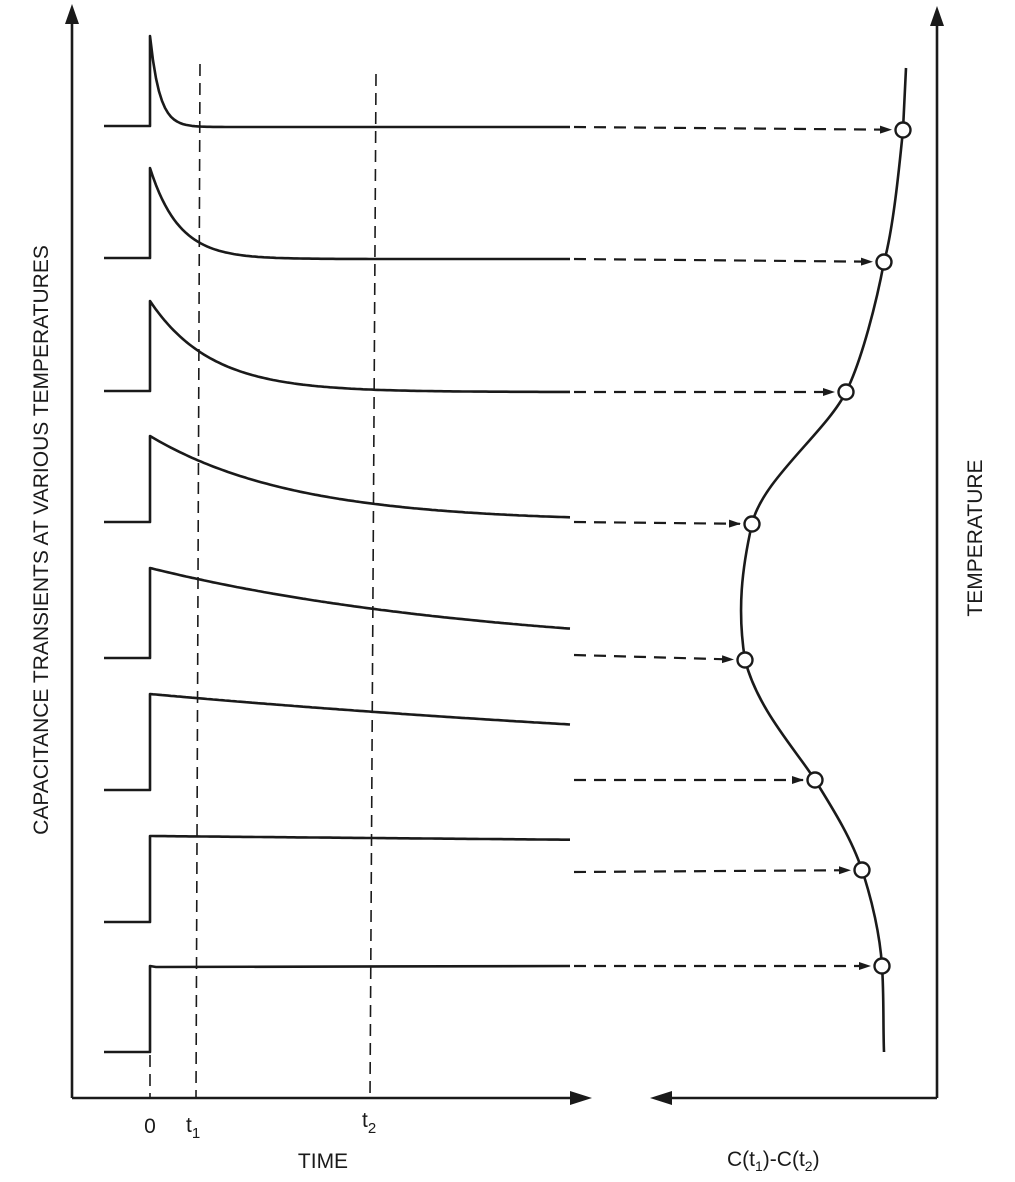 This screenshot has height=1182, width=1015. I want to click on time-axis-arrow-icon, so click(581, 1098).